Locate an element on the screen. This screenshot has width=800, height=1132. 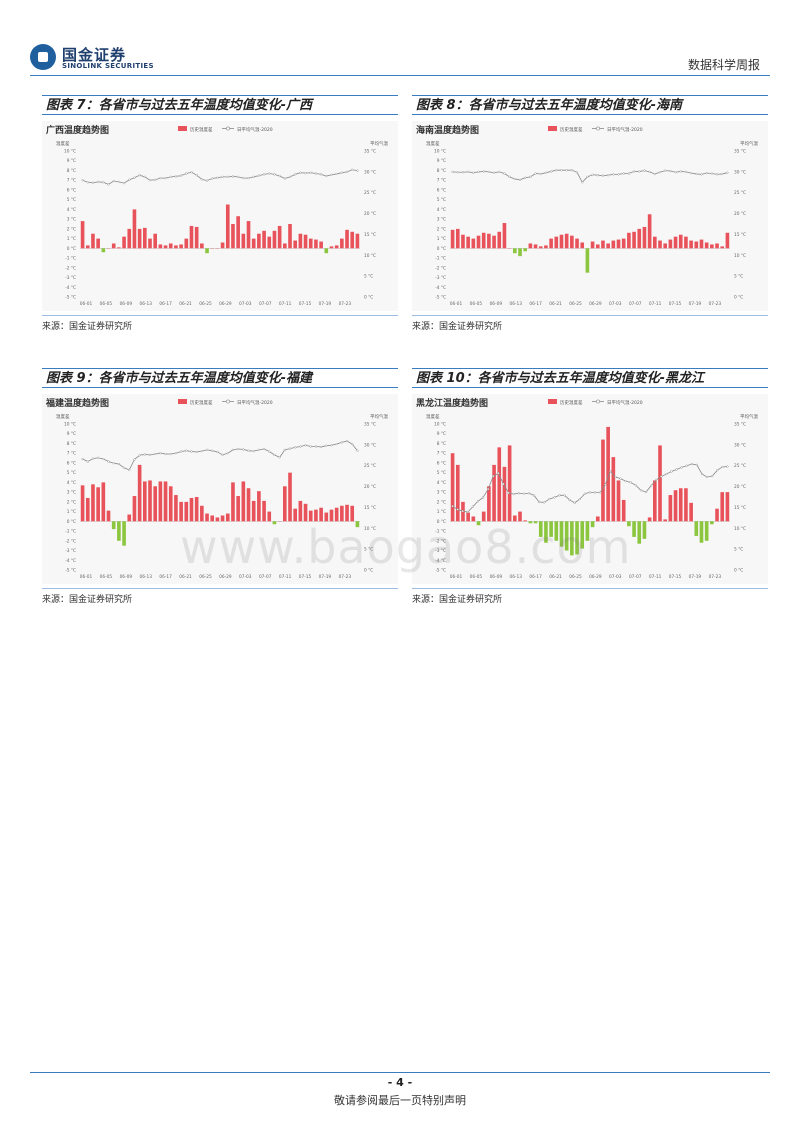
x-tick-label: 07-03 is located at coordinates (615, 304).